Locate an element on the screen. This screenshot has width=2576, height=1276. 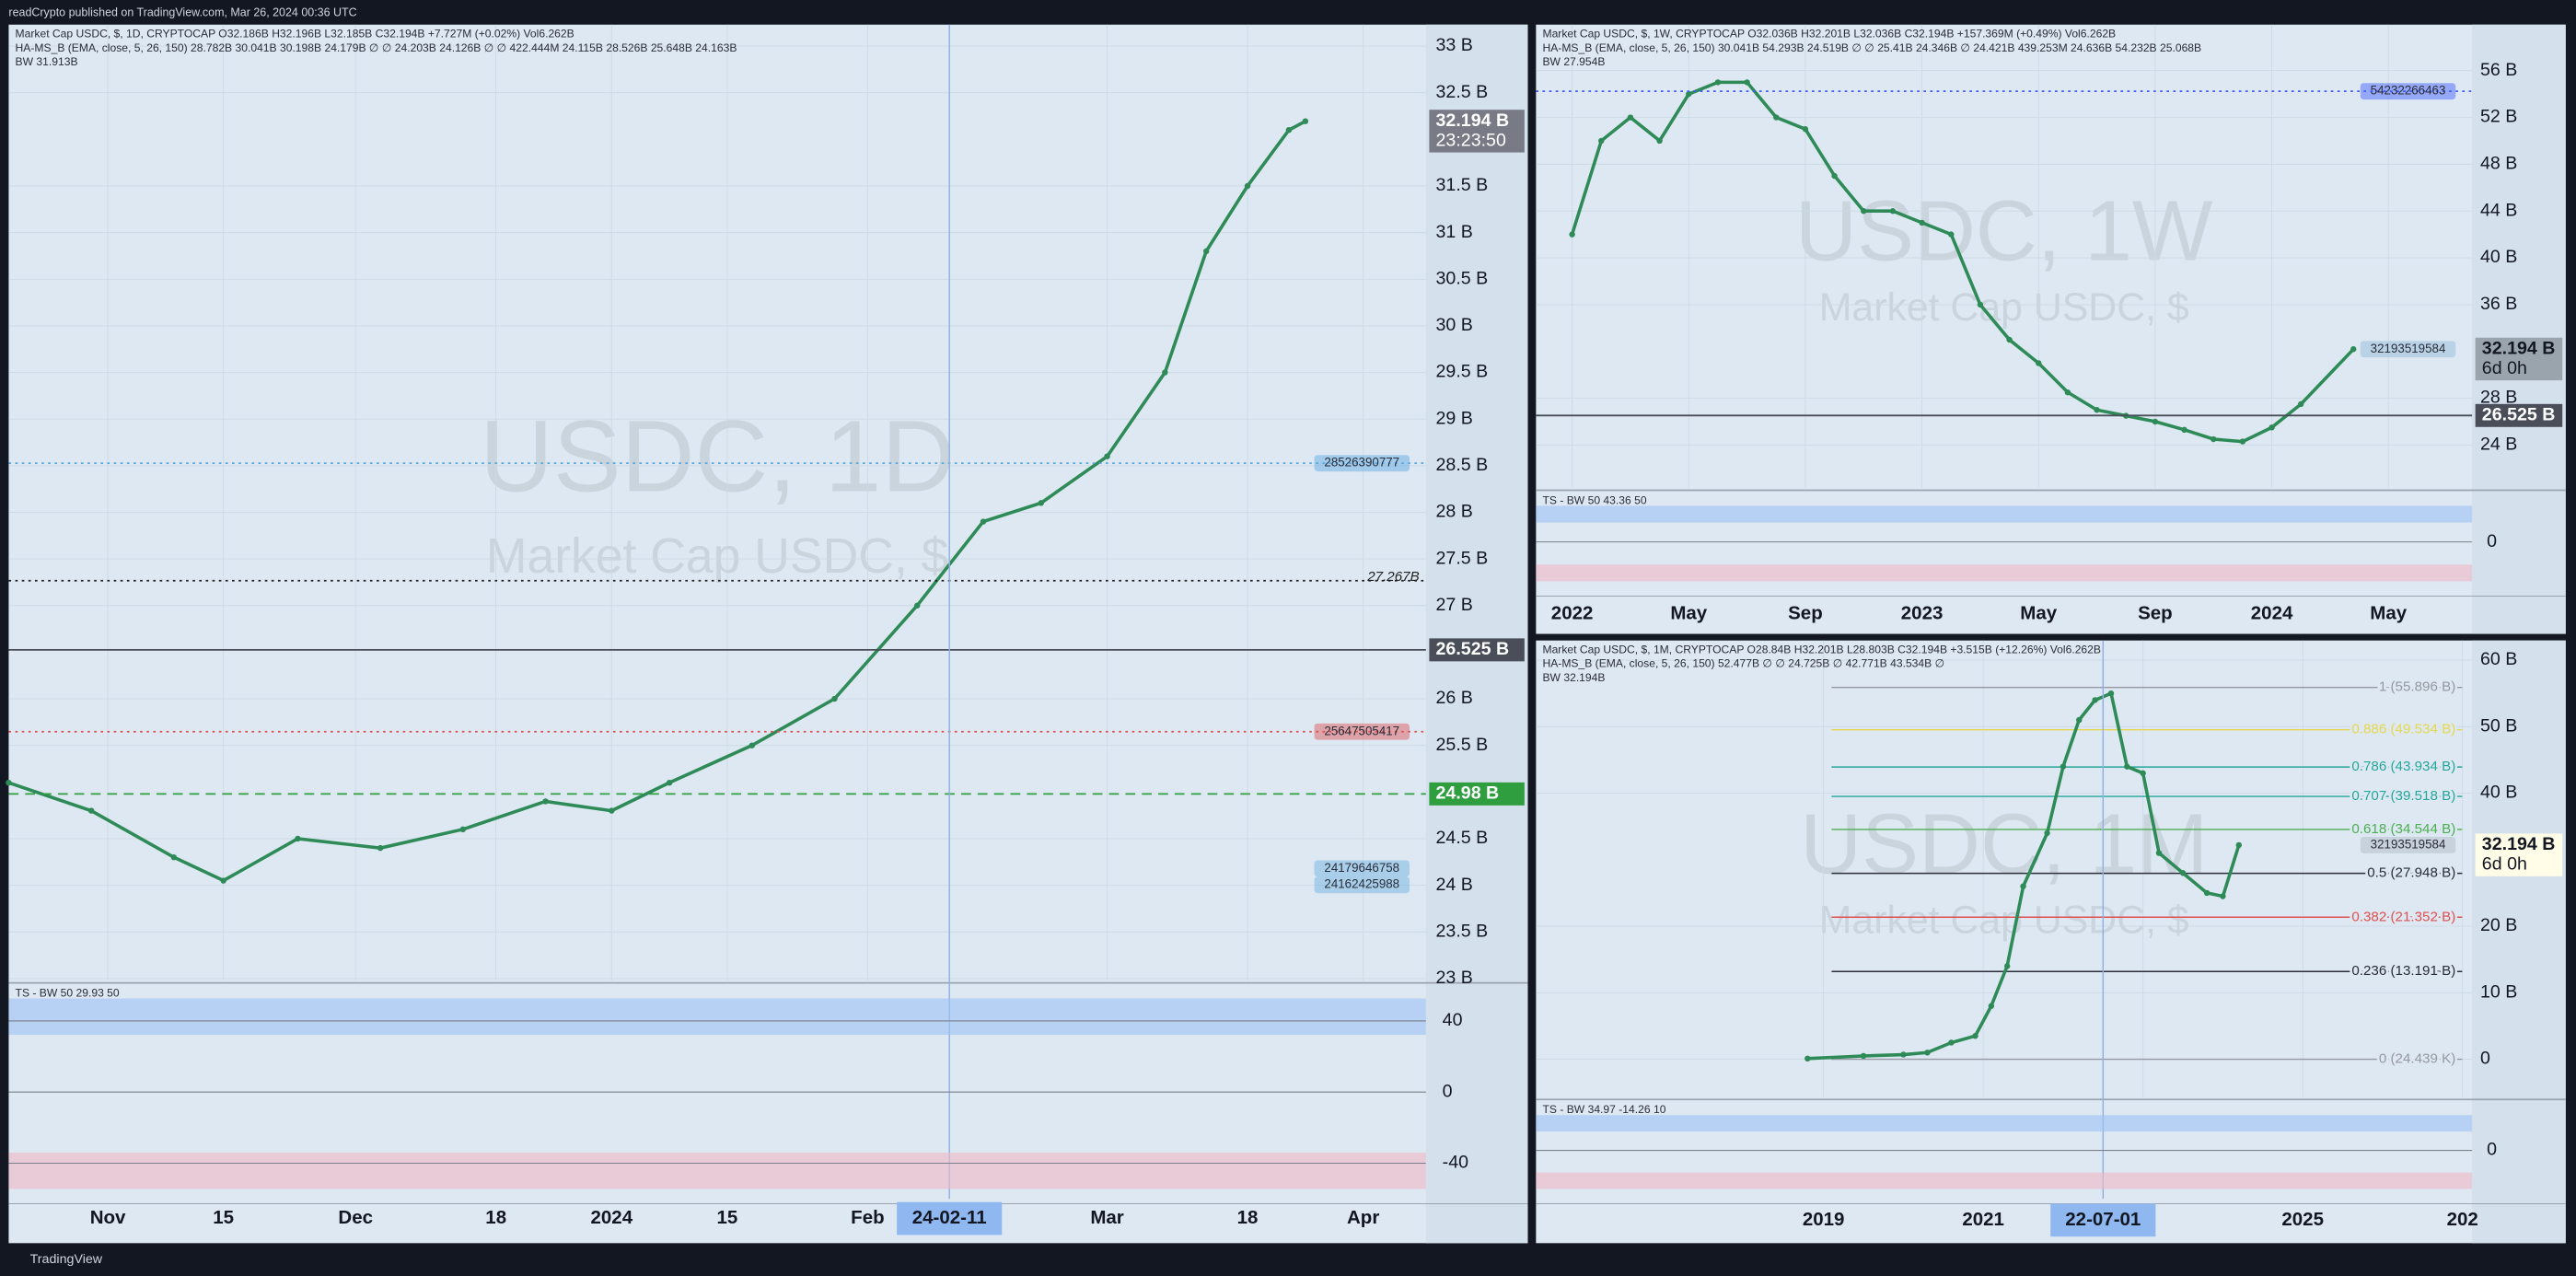
legend-line: BW 31.913B is located at coordinates (47, 61).